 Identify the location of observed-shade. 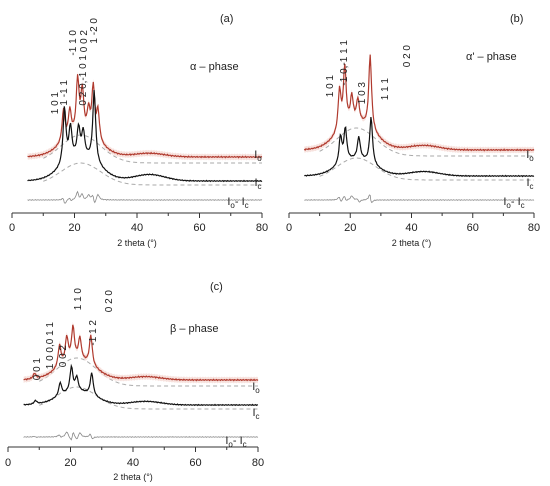
(140, 352).